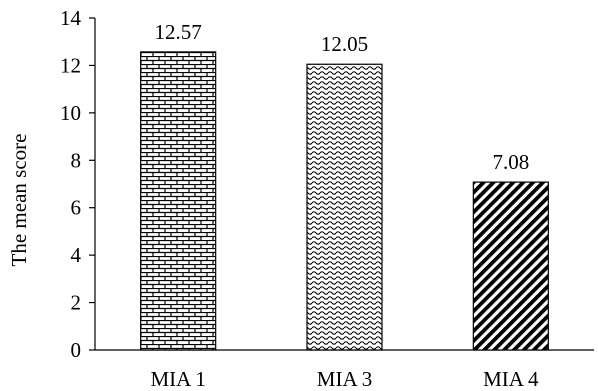 This screenshot has width=598, height=391. I want to click on y-tick-label: 4, so click(76, 255).